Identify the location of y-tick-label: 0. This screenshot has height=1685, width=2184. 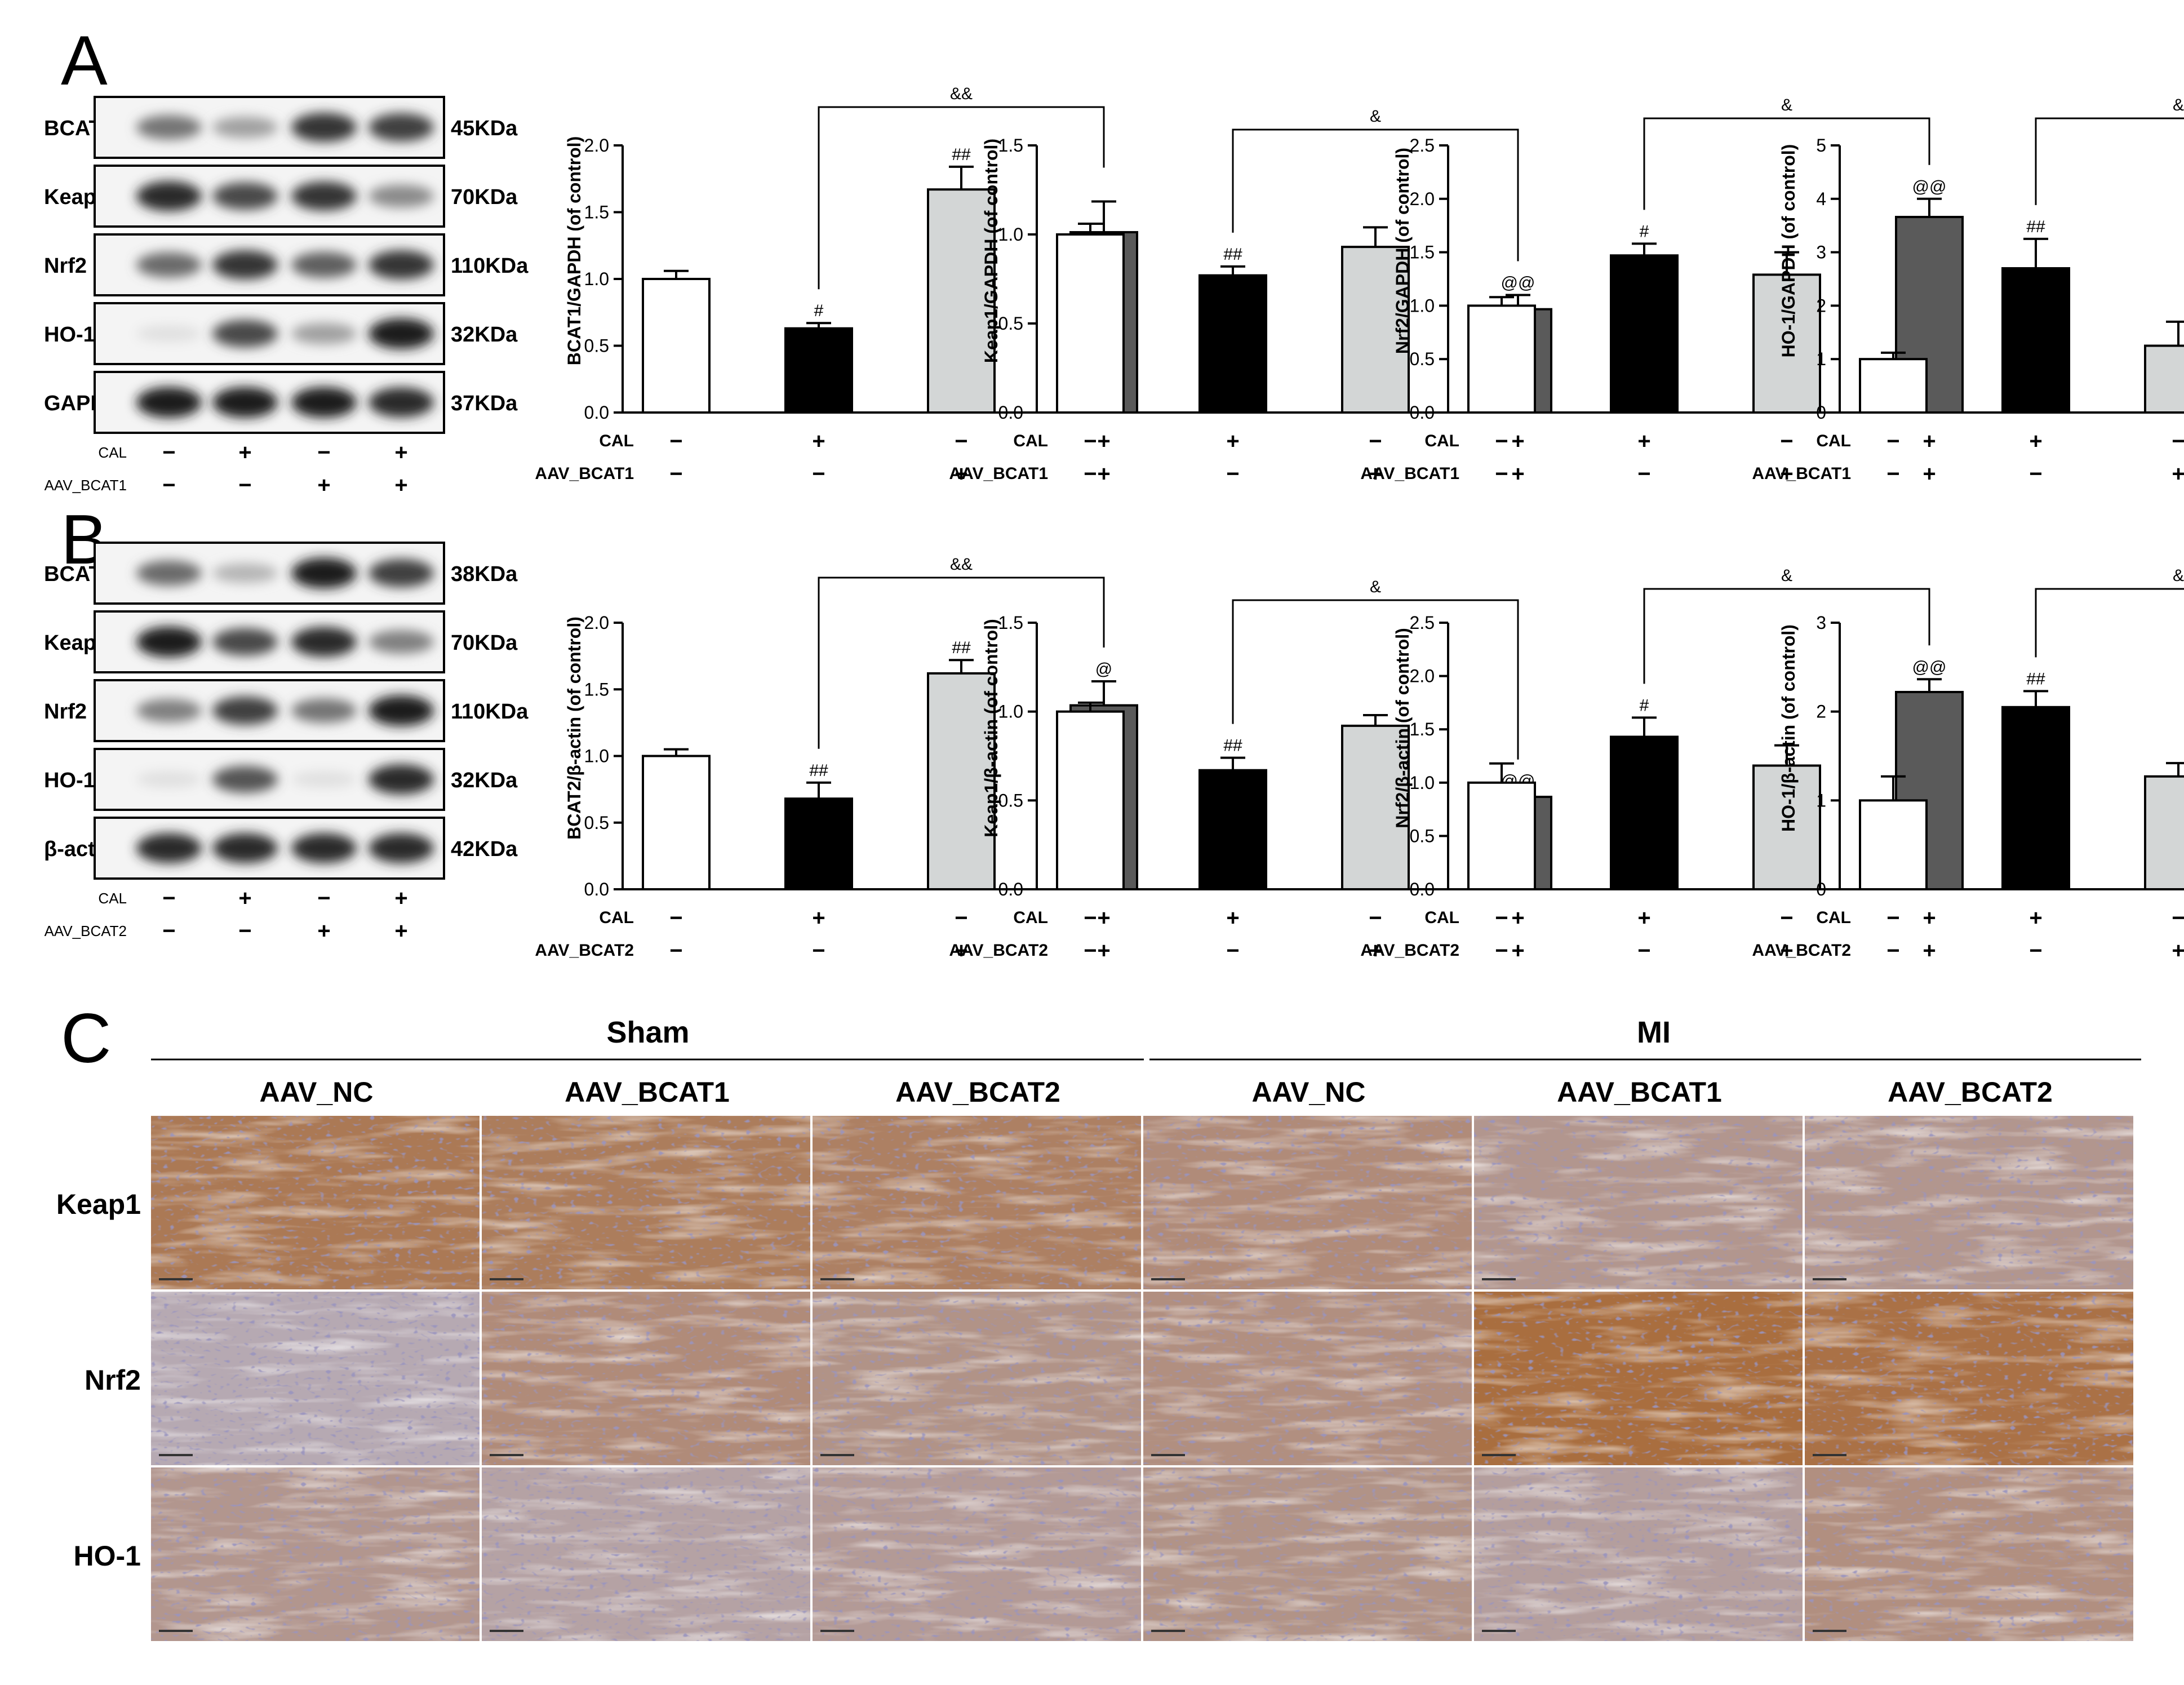
(1821, 889).